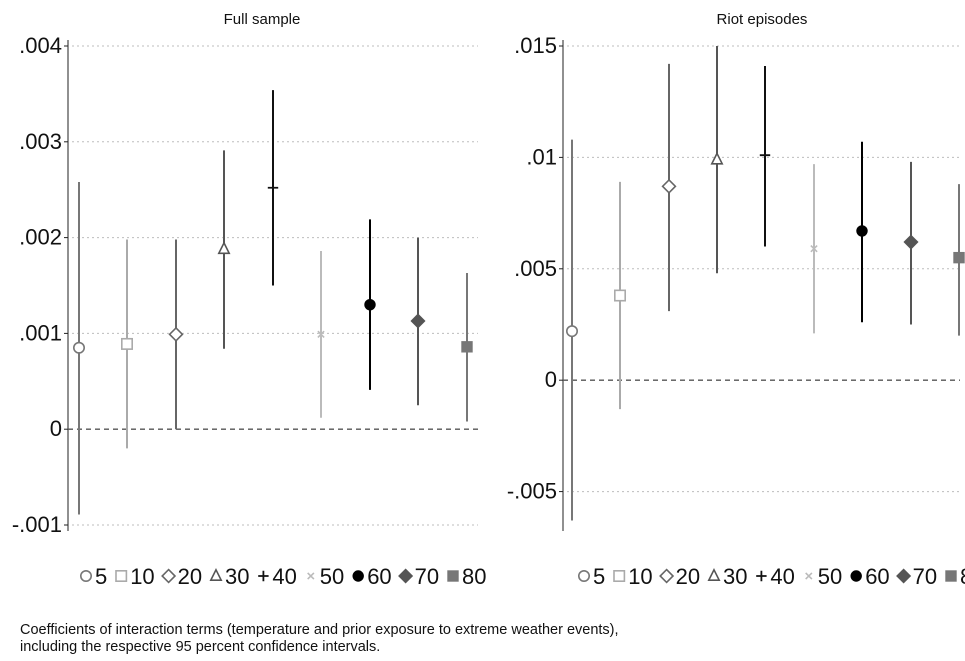  I want to click on y-tick-label: -.001, so click(37, 524).